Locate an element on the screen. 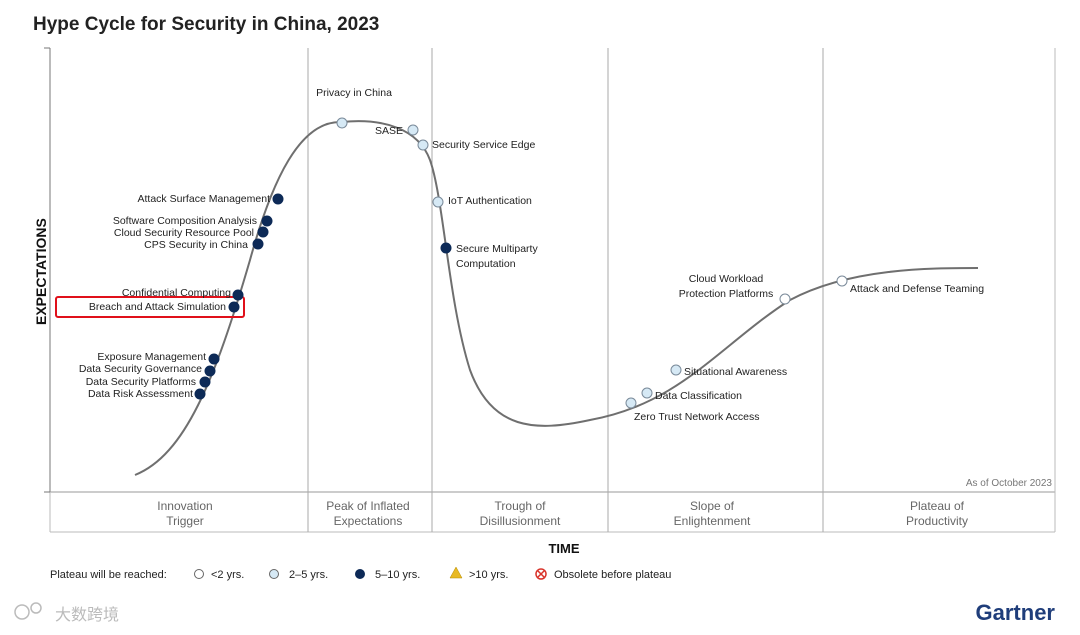  tech-point-cloud-workload is located at coordinates (785, 299).